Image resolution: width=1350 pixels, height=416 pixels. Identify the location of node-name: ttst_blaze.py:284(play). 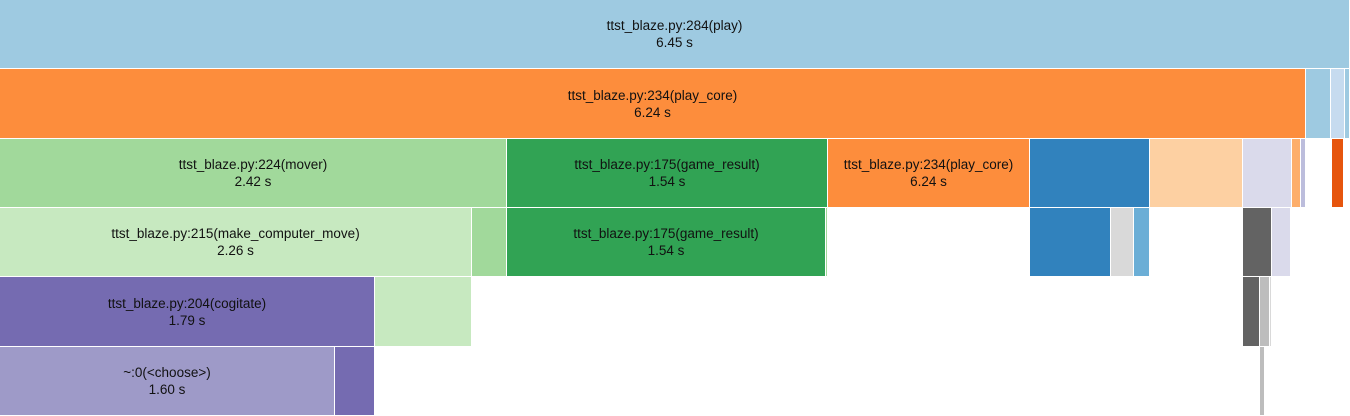
(674, 25).